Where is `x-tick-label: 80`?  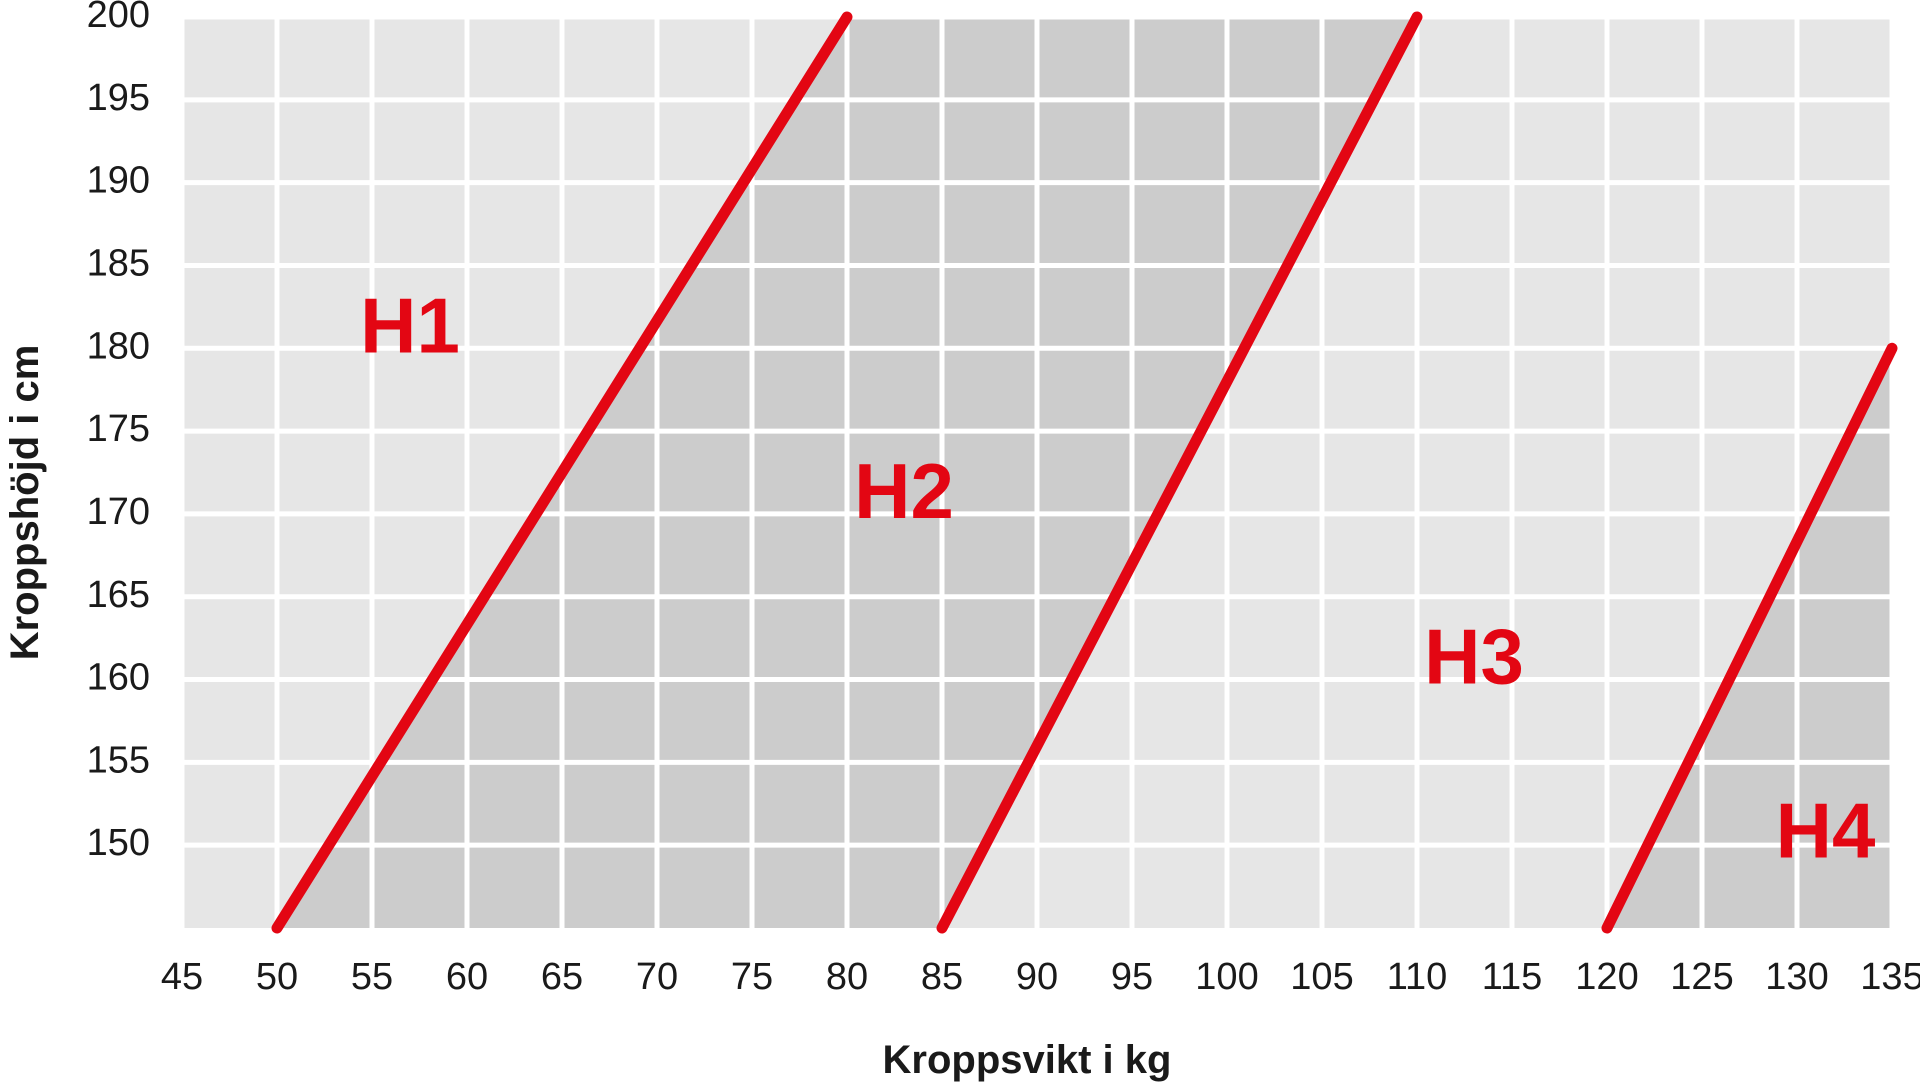 x-tick-label: 80 is located at coordinates (847, 977).